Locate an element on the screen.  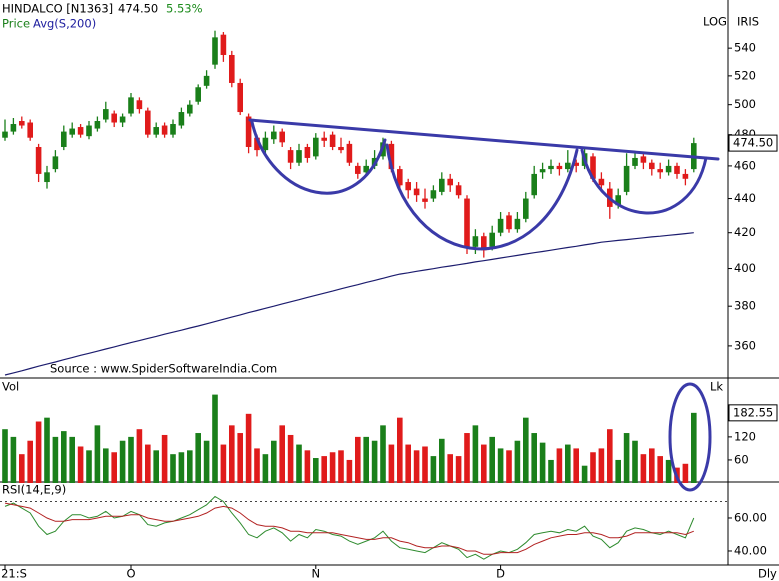
y-tick-label: 360 is located at coordinates (745, 345).